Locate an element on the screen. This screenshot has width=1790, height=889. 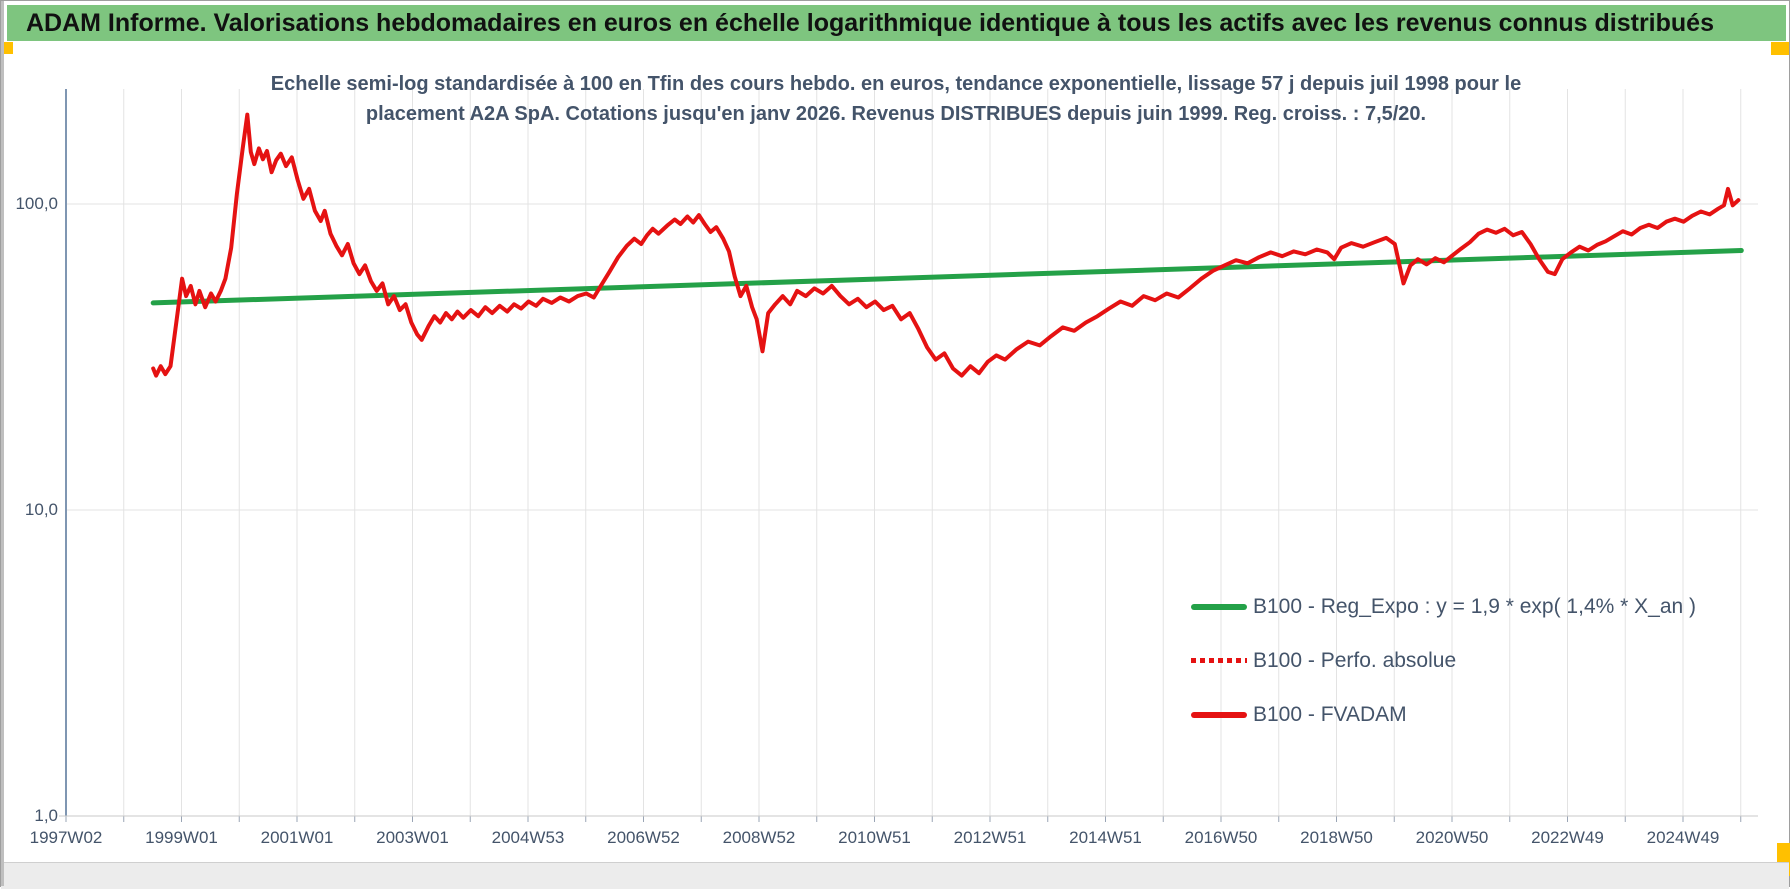
x-tick-label: 2016W50 is located at coordinates (1221, 837).